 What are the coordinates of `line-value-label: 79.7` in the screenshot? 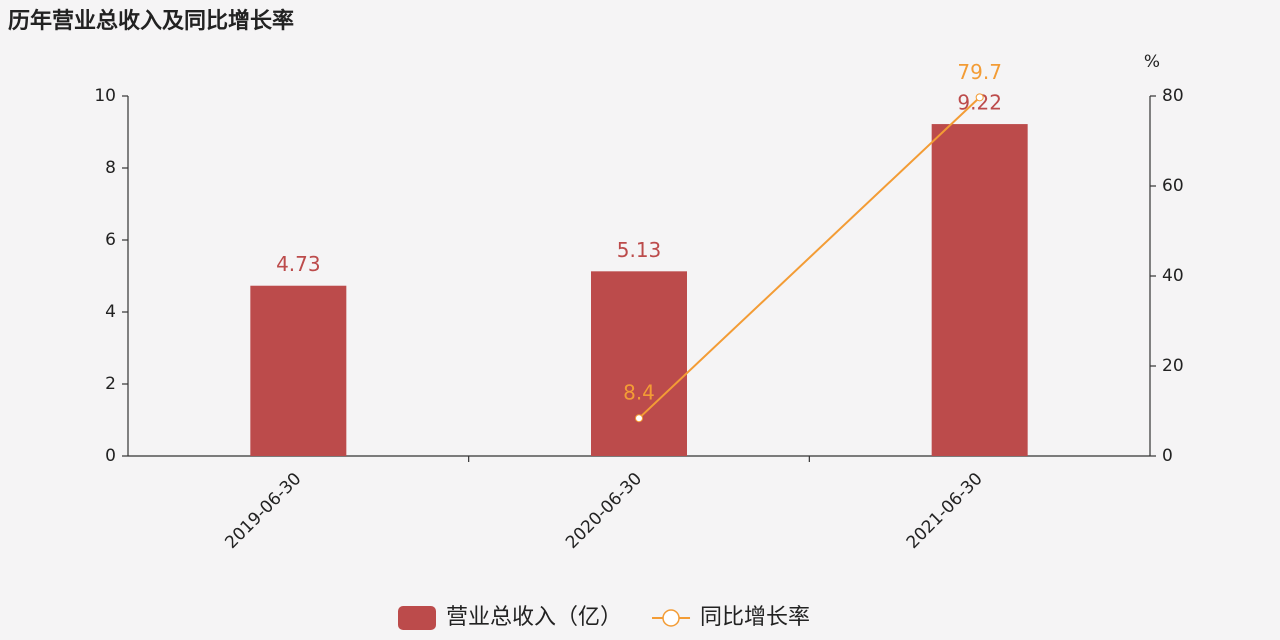 It's located at (979, 72).